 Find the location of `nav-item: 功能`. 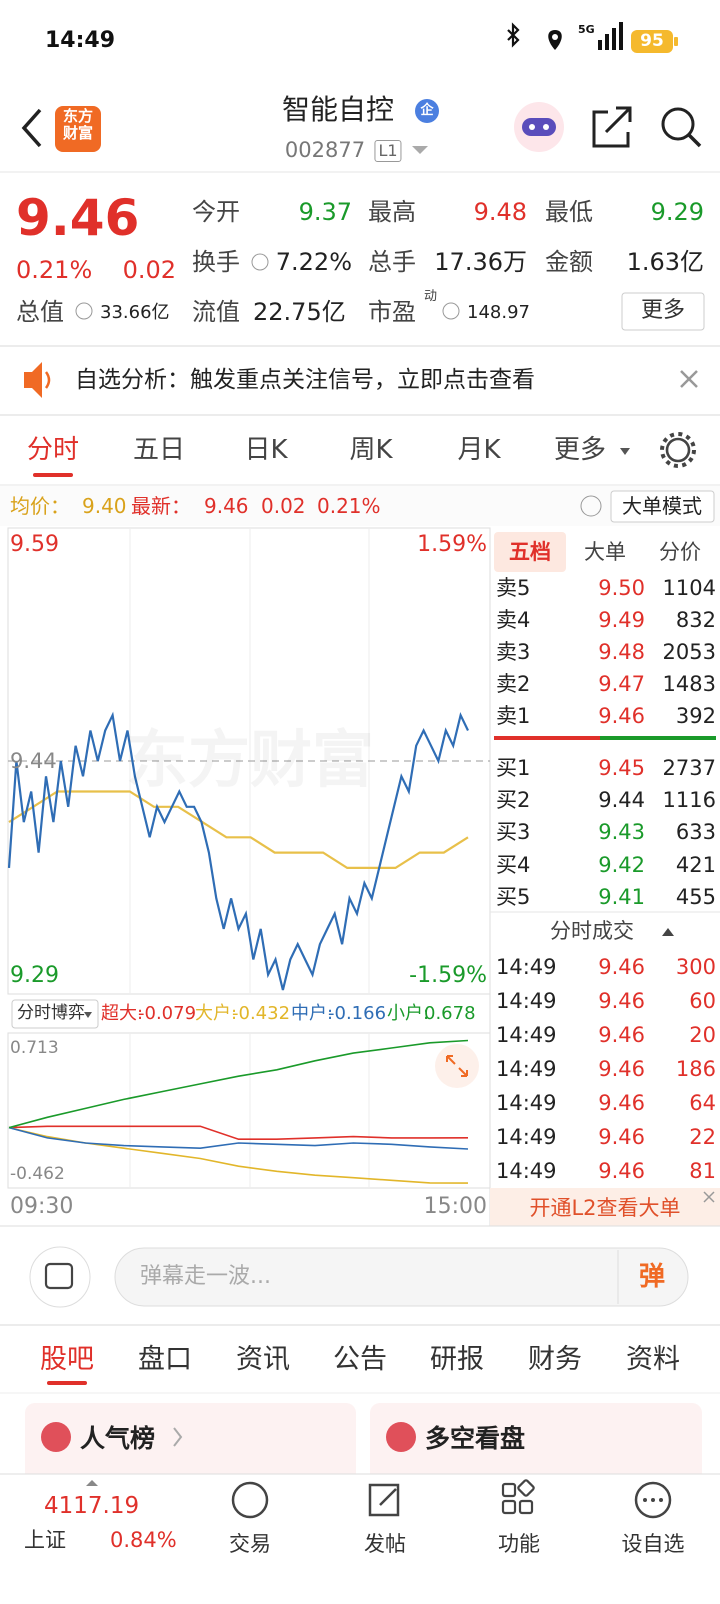

nav-item: 功能 is located at coordinates (519, 1543).